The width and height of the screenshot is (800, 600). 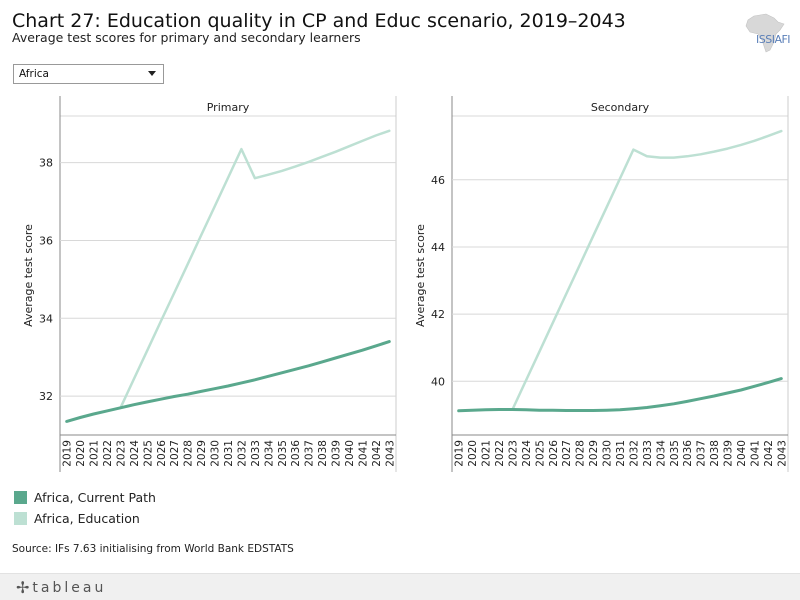 I want to click on y-tick-label-secondary: 40, so click(x=438, y=381).